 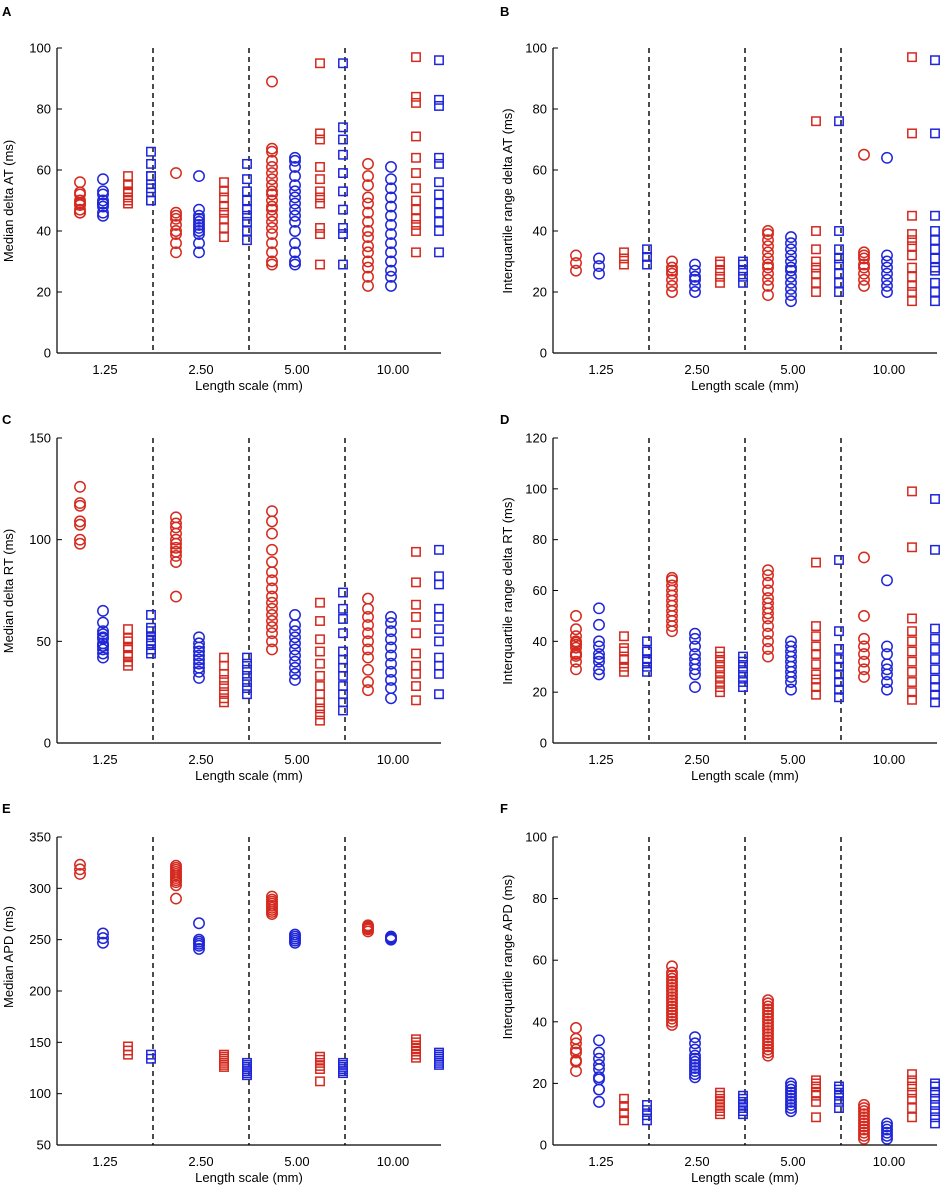 What do you see at coordinates (40, 438) in the screenshot?
I see `y-tick-label: 150` at bounding box center [40, 438].